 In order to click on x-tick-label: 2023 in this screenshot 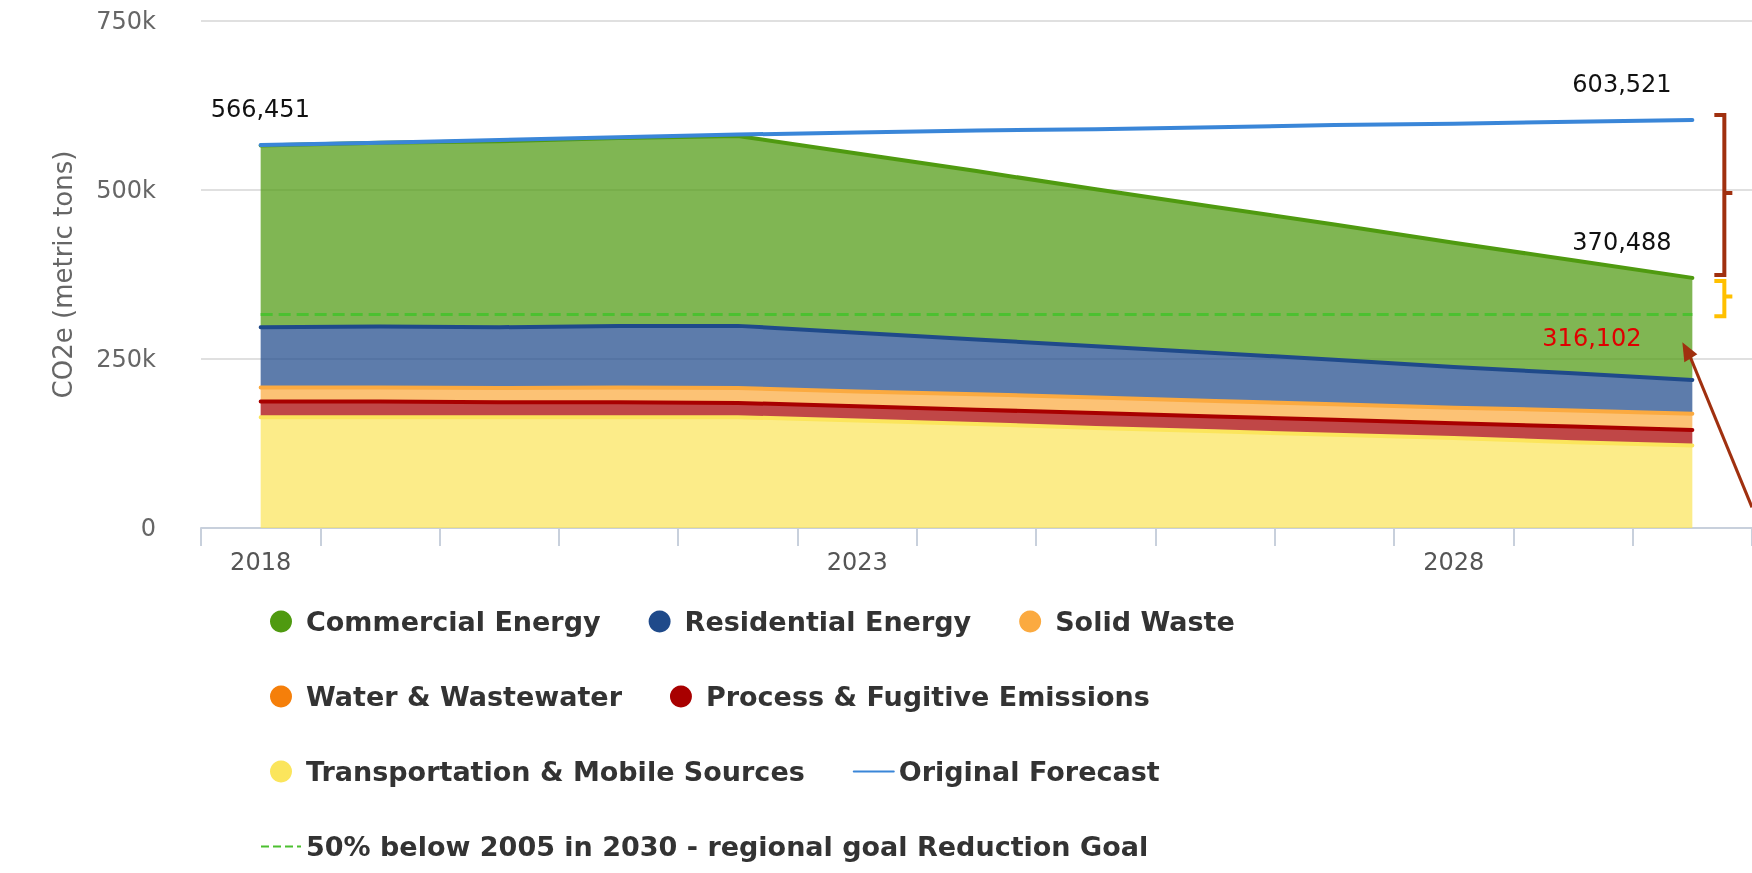, I will do `click(857, 562)`.